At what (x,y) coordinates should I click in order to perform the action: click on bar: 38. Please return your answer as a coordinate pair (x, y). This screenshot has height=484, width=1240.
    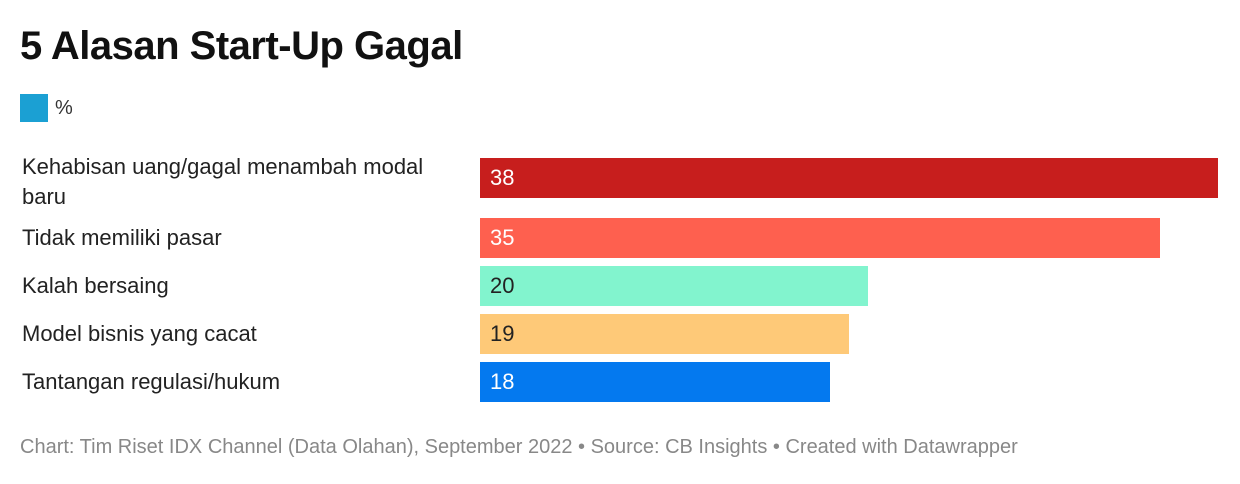
    Looking at the image, I should click on (849, 178).